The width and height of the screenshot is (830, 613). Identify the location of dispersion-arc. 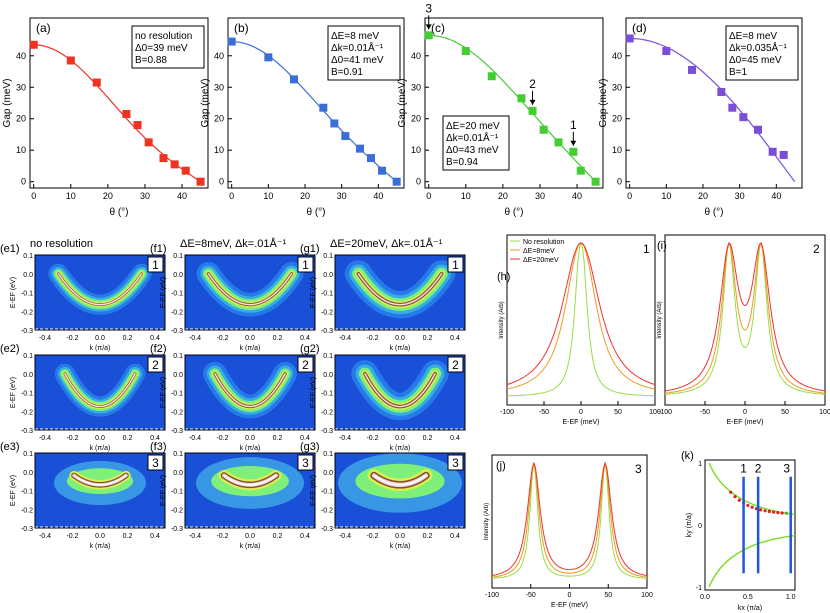
(400, 480).